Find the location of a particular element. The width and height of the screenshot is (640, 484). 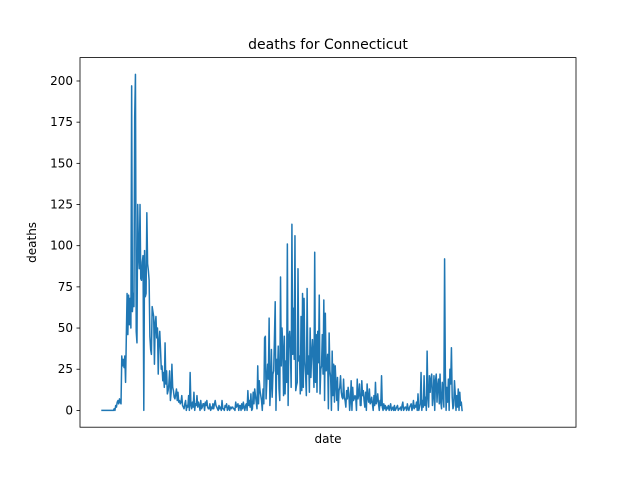

y-tick-label: 150 is located at coordinates (61, 163).